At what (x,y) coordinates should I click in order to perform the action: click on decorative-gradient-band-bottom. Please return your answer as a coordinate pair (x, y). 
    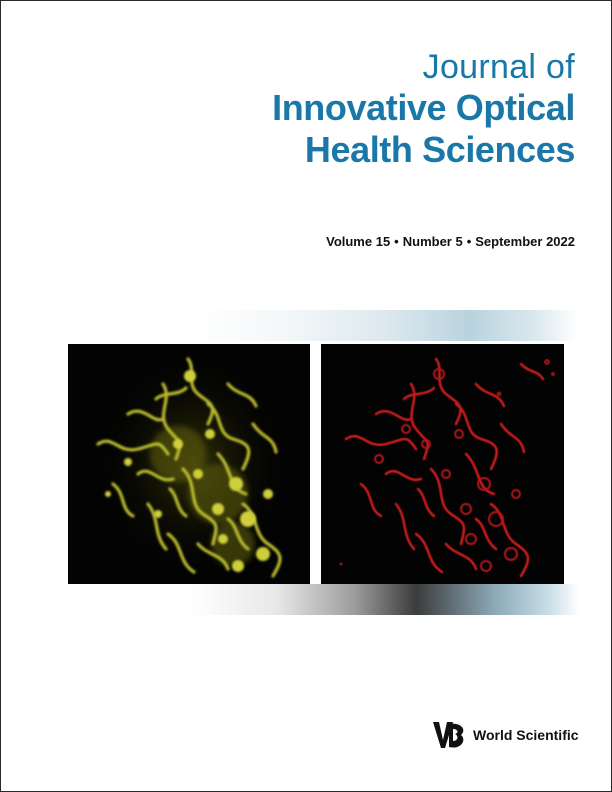
    Looking at the image, I should click on (385, 599).